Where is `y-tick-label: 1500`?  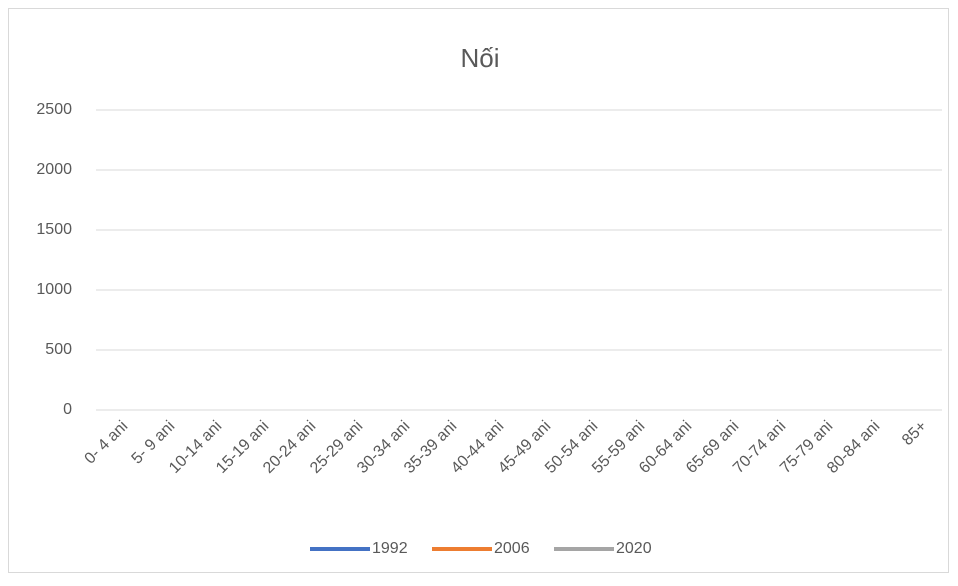 y-tick-label: 1500 is located at coordinates (54, 229).